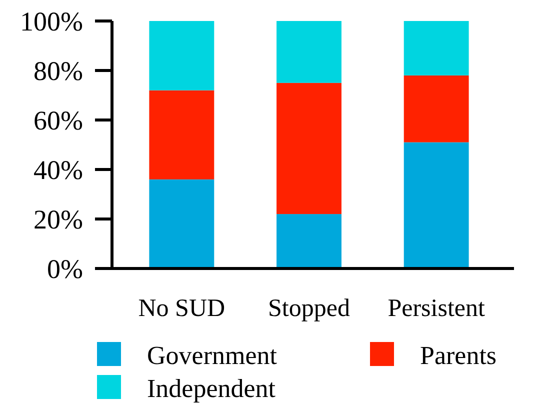  What do you see at coordinates (58, 120) in the screenshot?
I see `y-tick-label: 60%` at bounding box center [58, 120].